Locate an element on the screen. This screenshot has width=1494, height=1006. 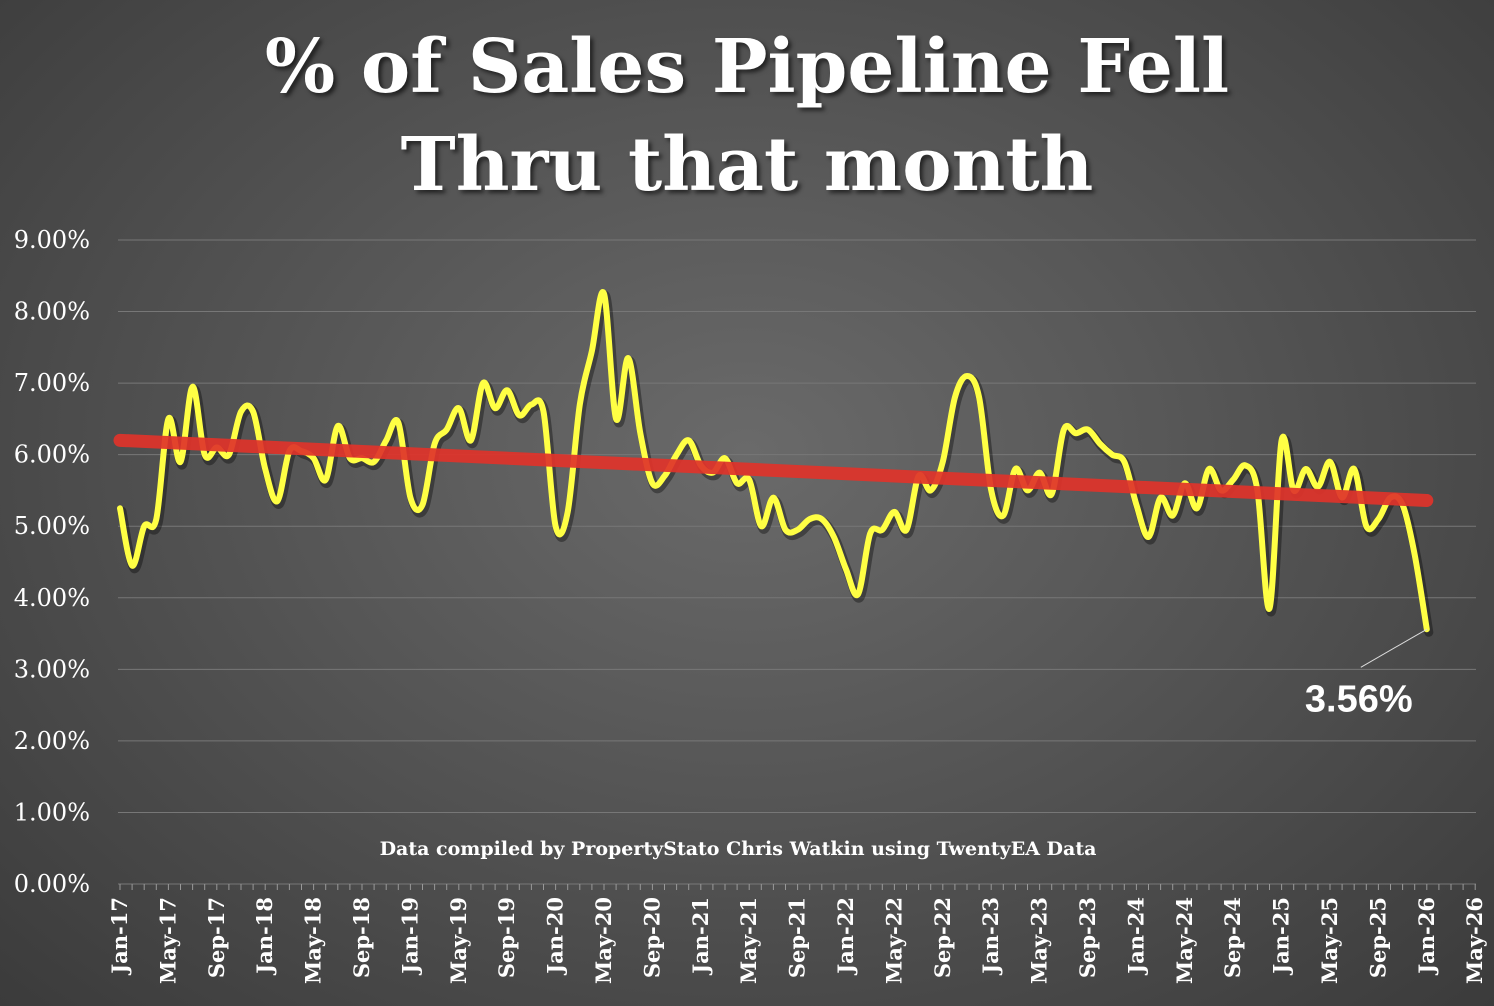
x-tick-label: May-20 is located at coordinates (603, 940).